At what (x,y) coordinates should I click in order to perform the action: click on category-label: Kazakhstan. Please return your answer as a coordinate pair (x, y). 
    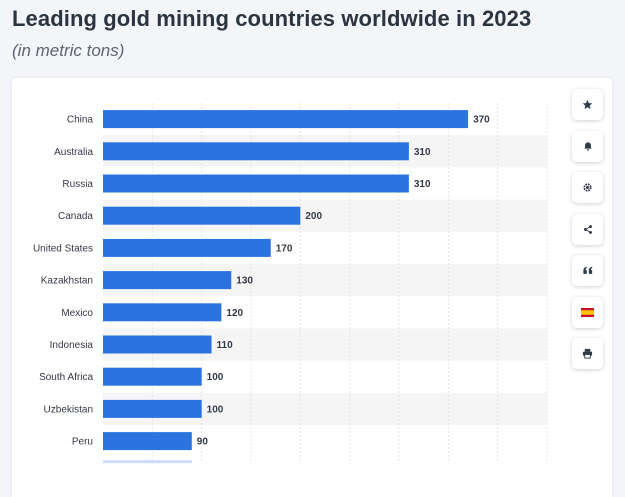
    Looking at the image, I should click on (67, 281).